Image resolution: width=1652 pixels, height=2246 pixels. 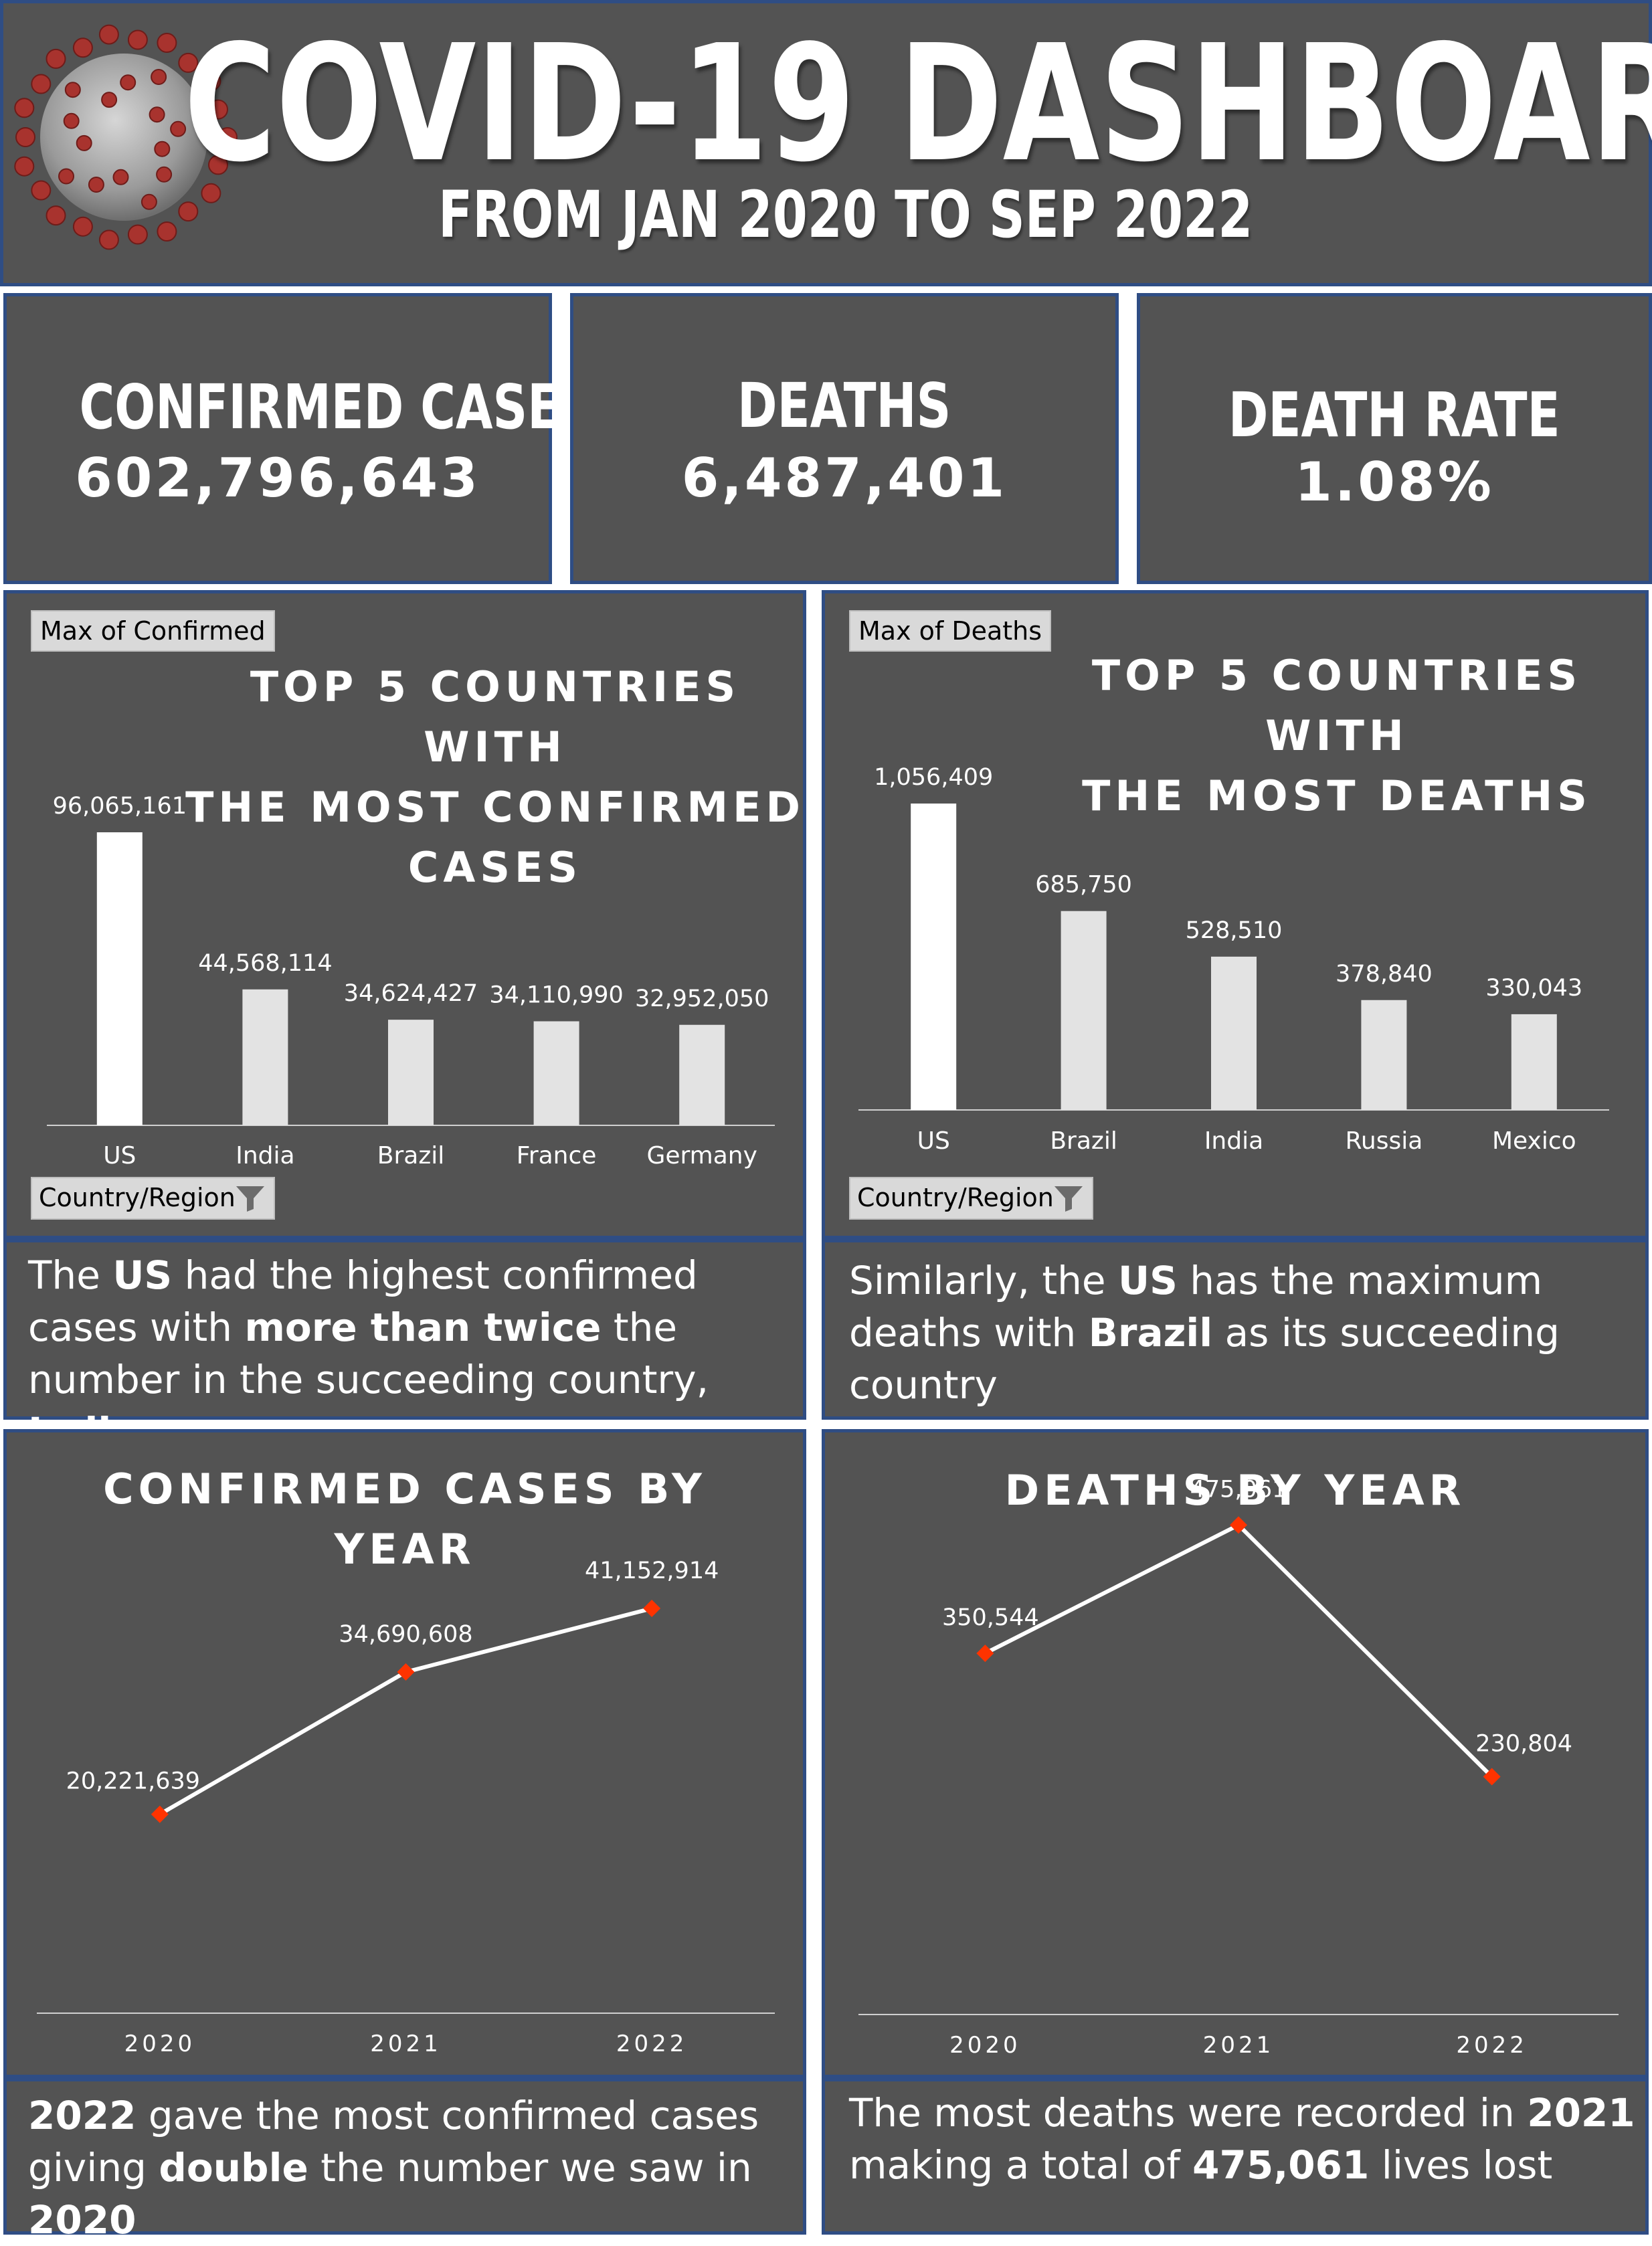 What do you see at coordinates (133, 1781) in the screenshot?
I see `data-label: 20,221,639` at bounding box center [133, 1781].